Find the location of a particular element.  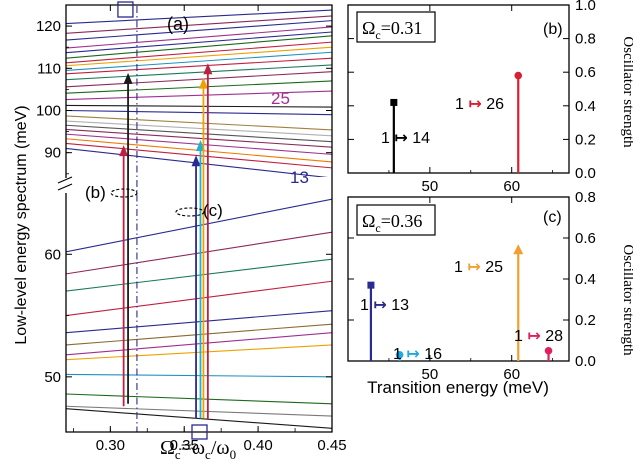

marker-square-top is located at coordinates (125, 9).